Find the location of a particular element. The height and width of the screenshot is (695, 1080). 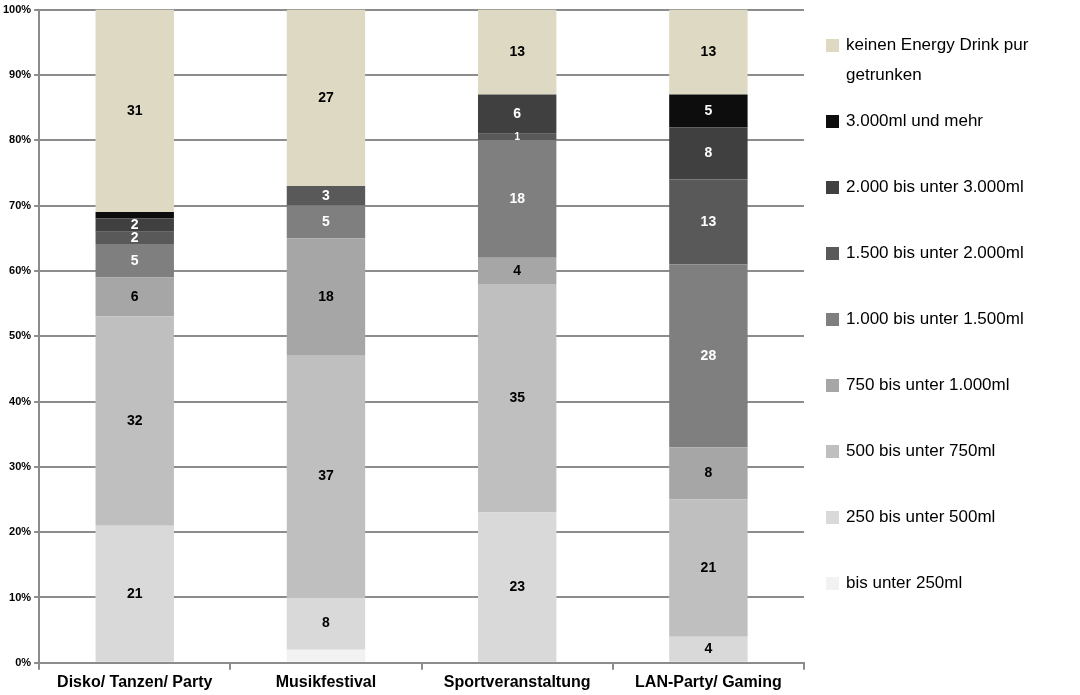

data-label: 28 is located at coordinates (708, 354).